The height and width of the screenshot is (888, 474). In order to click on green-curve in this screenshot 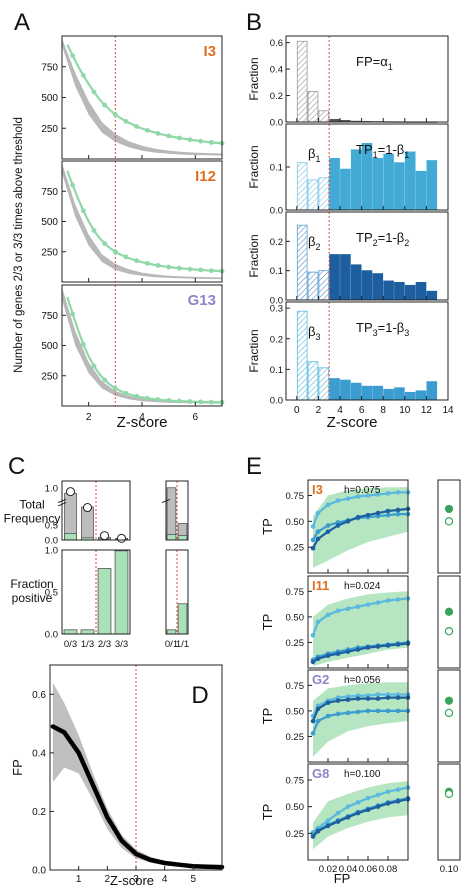, I will do `click(144, 94)`.